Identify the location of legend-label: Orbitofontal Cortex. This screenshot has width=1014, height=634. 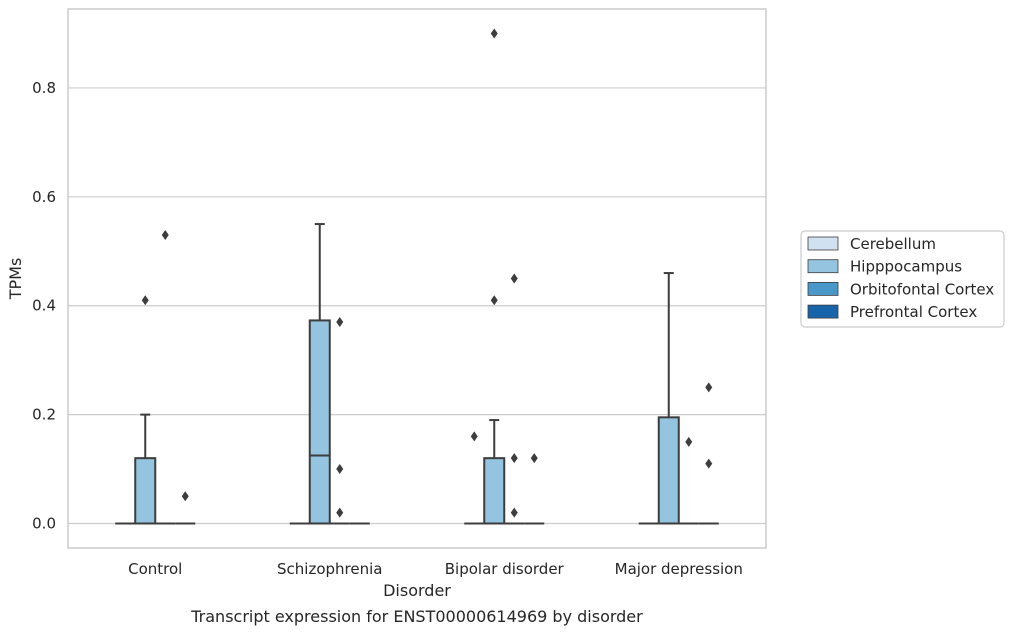
(922, 289).